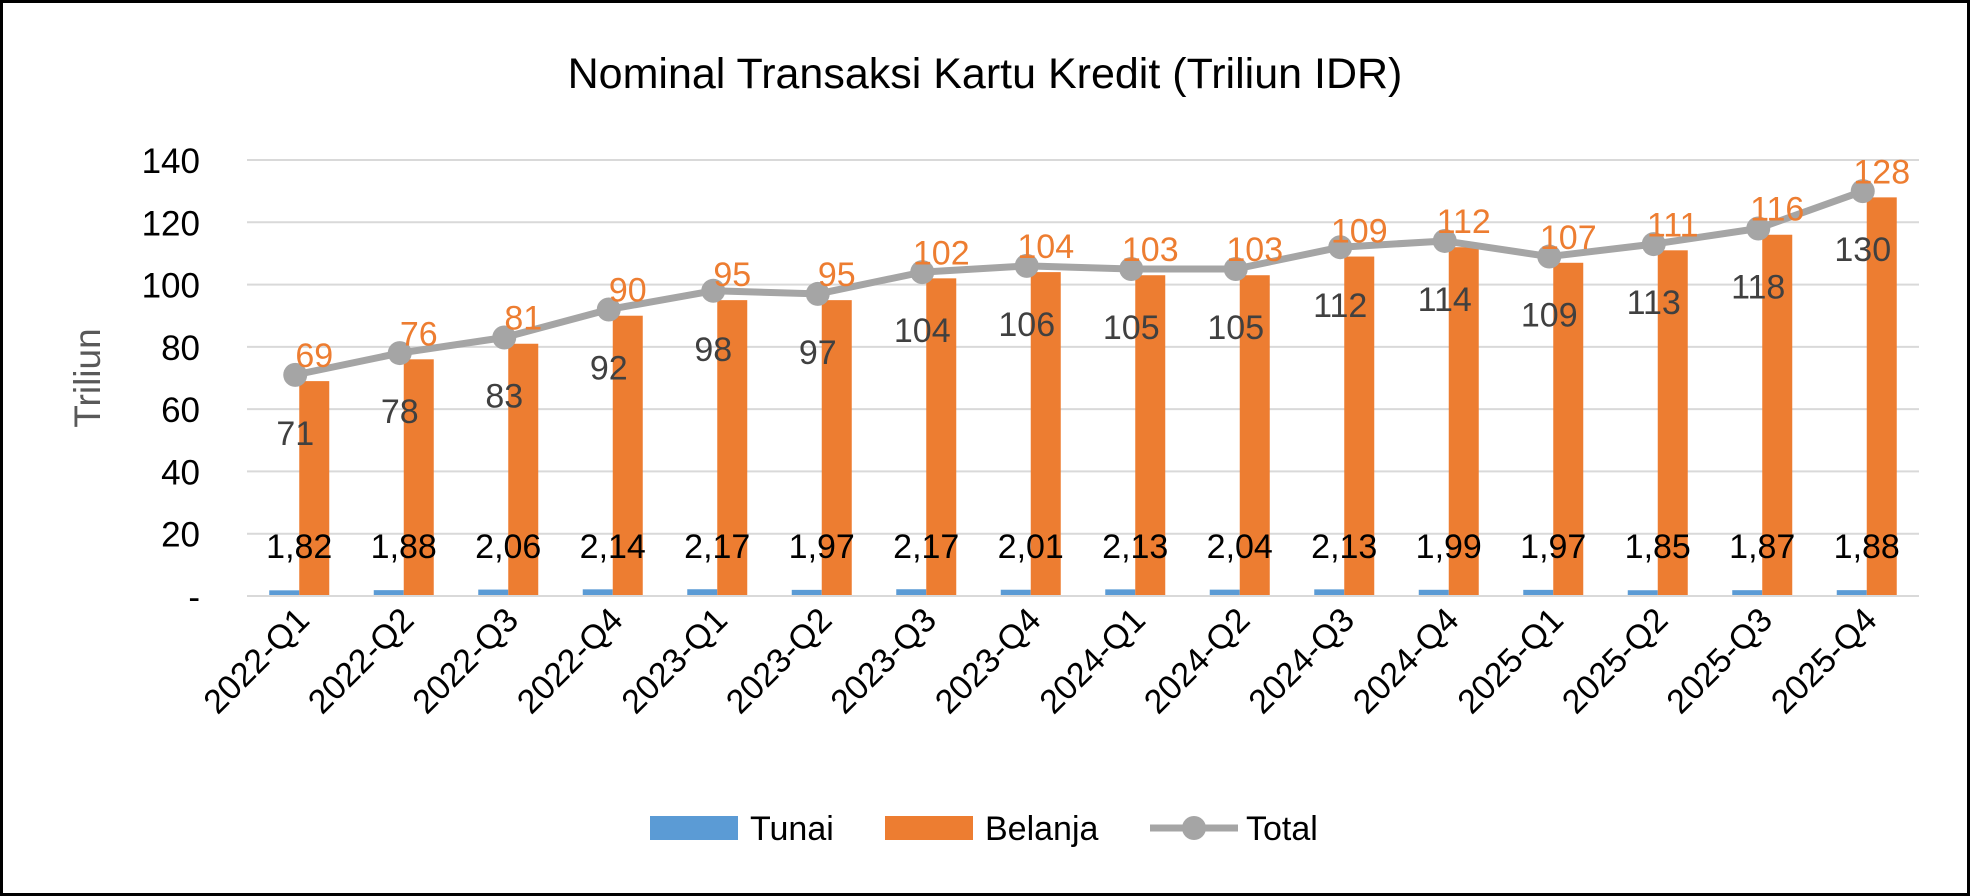  Describe the element at coordinates (1359, 232) in the screenshot. I see `belanja-data-label: 109` at that location.